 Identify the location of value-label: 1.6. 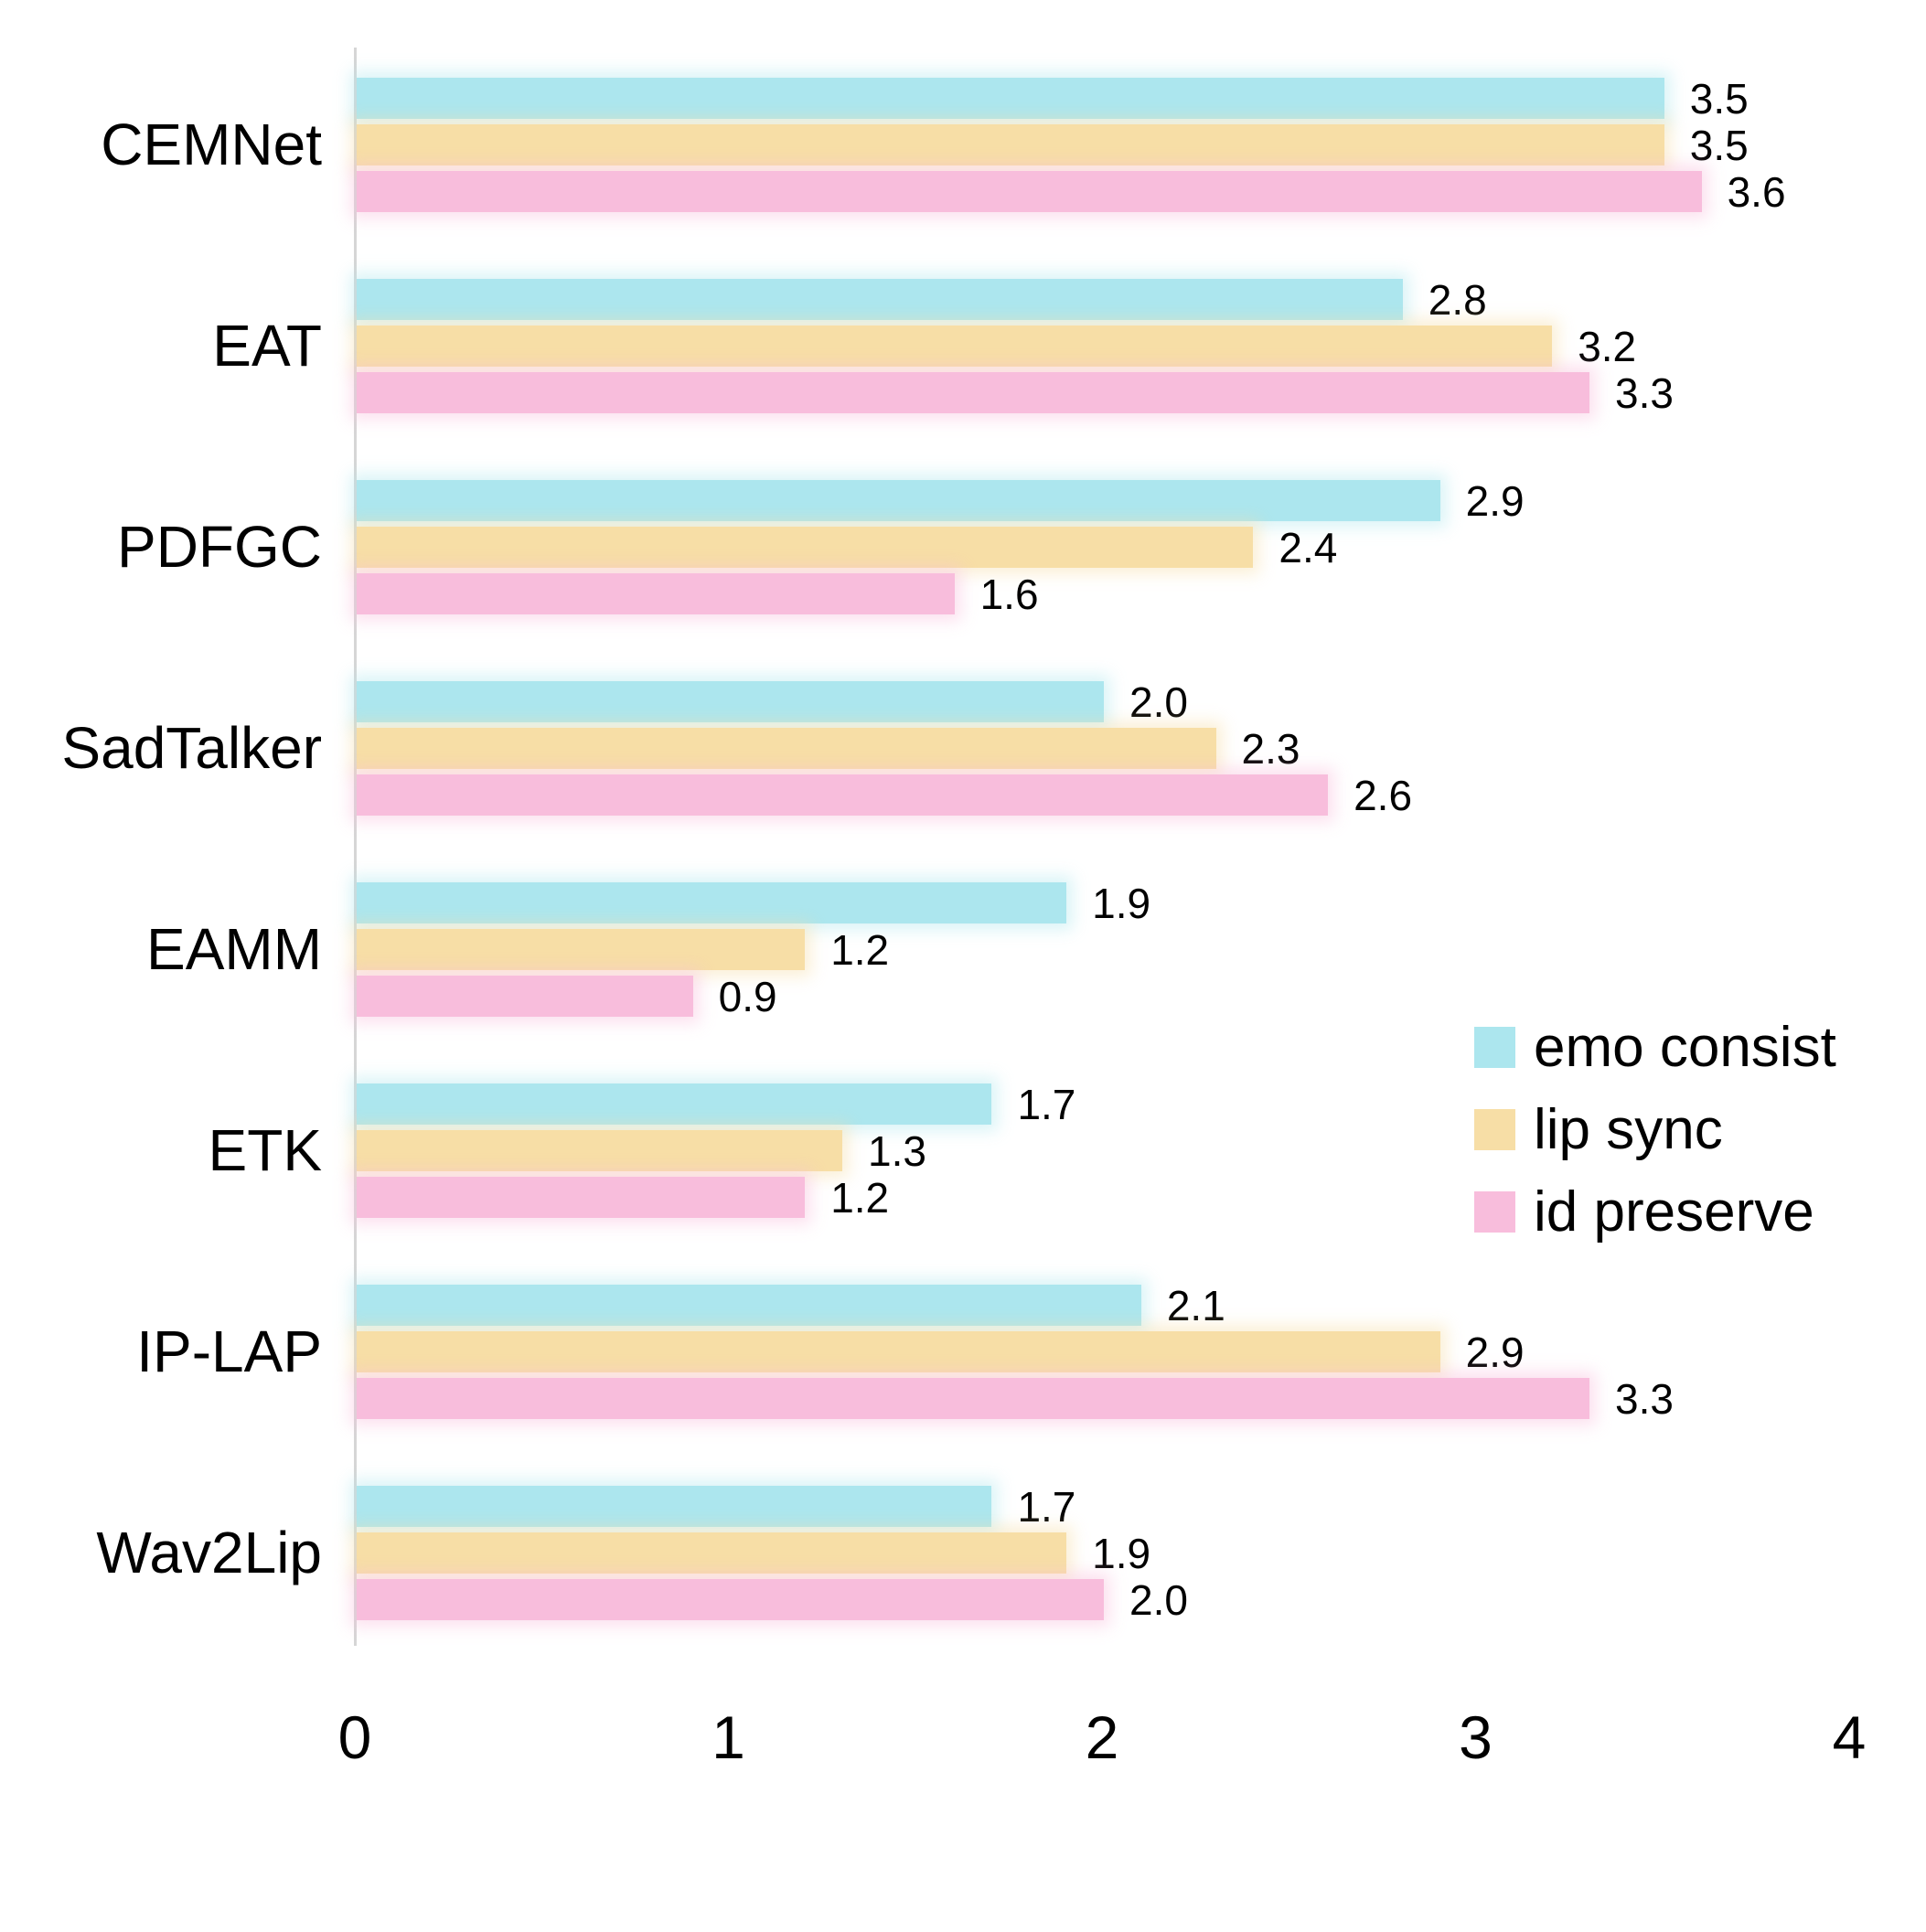
(1009, 594).